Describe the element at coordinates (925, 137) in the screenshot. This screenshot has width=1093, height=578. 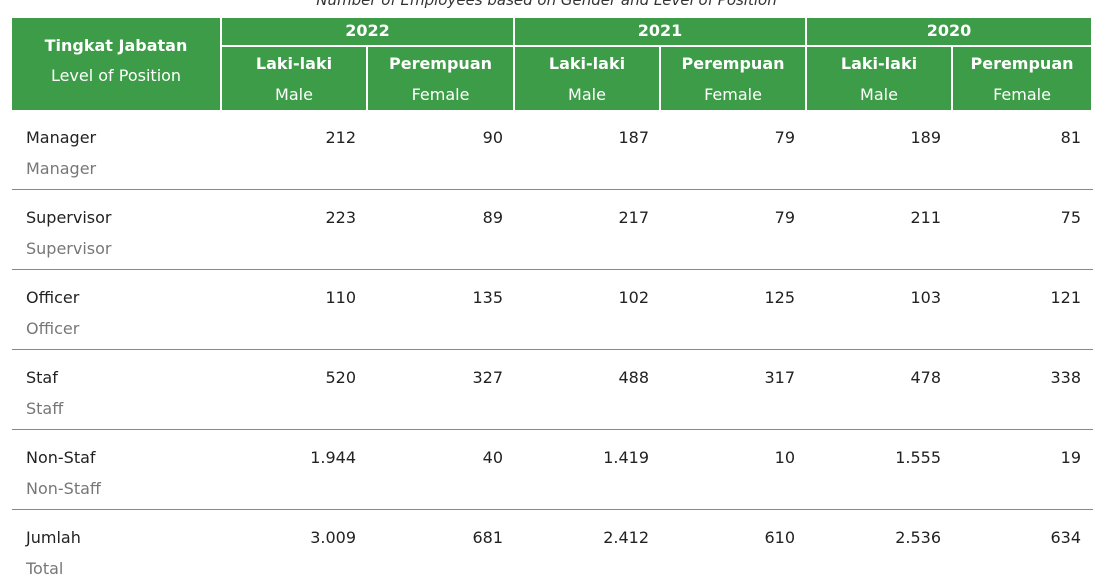
I see `cell-value: 189` at that location.